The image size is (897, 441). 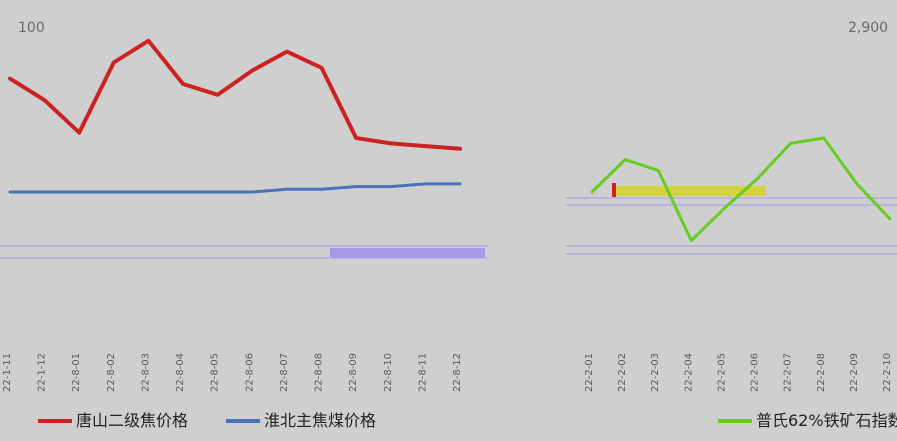 What do you see at coordinates (319, 372) in the screenshot?
I see `left-x-tick-label-10: 22-8-08` at bounding box center [319, 372].